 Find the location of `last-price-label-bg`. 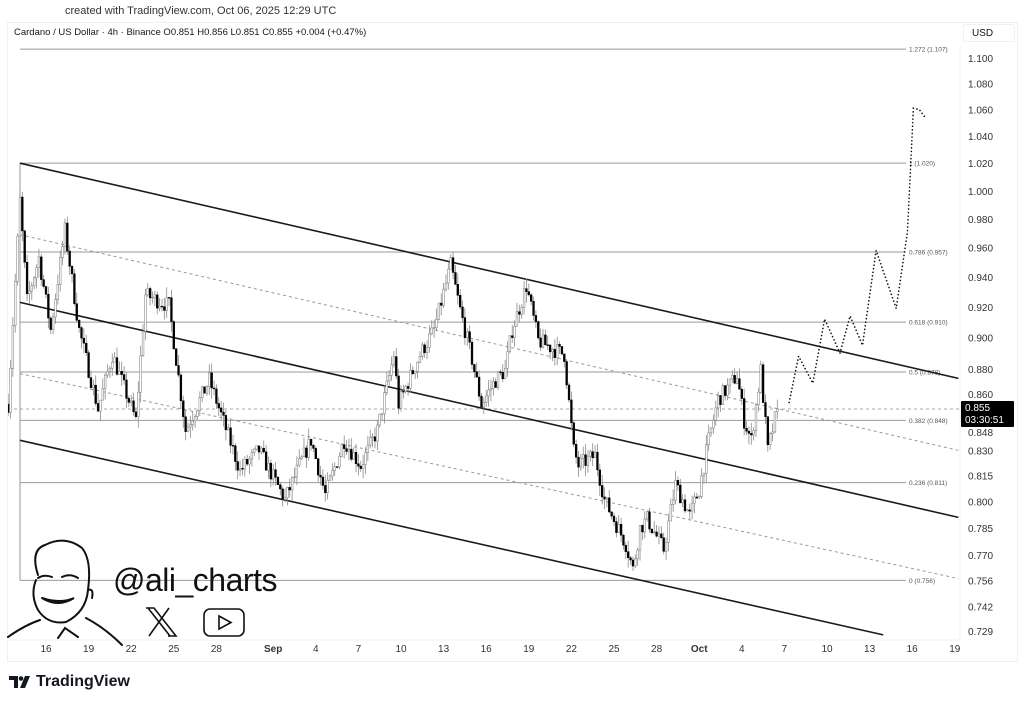

last-price-label-bg is located at coordinates (987, 413).